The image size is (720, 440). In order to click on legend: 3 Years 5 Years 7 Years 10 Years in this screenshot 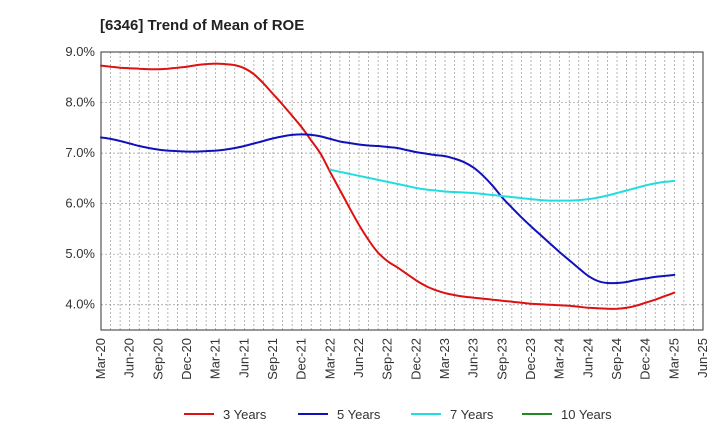, I will do `click(398, 414)`.